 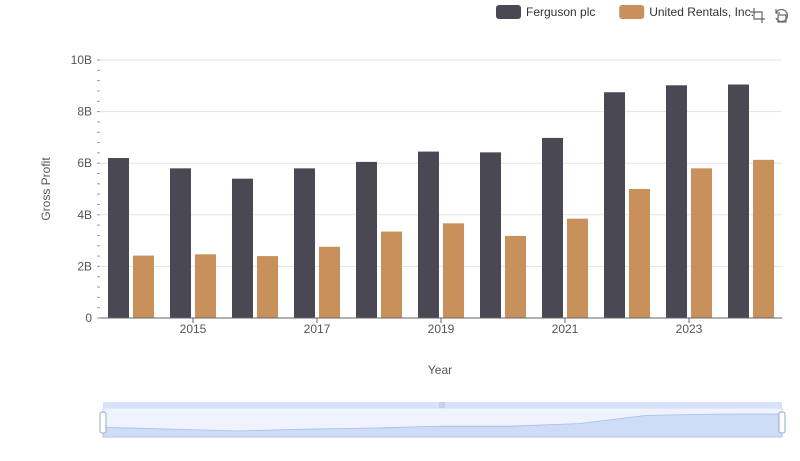 I want to click on x-axis: 2015 2017 2019 2021 2023, so click(x=441, y=326).